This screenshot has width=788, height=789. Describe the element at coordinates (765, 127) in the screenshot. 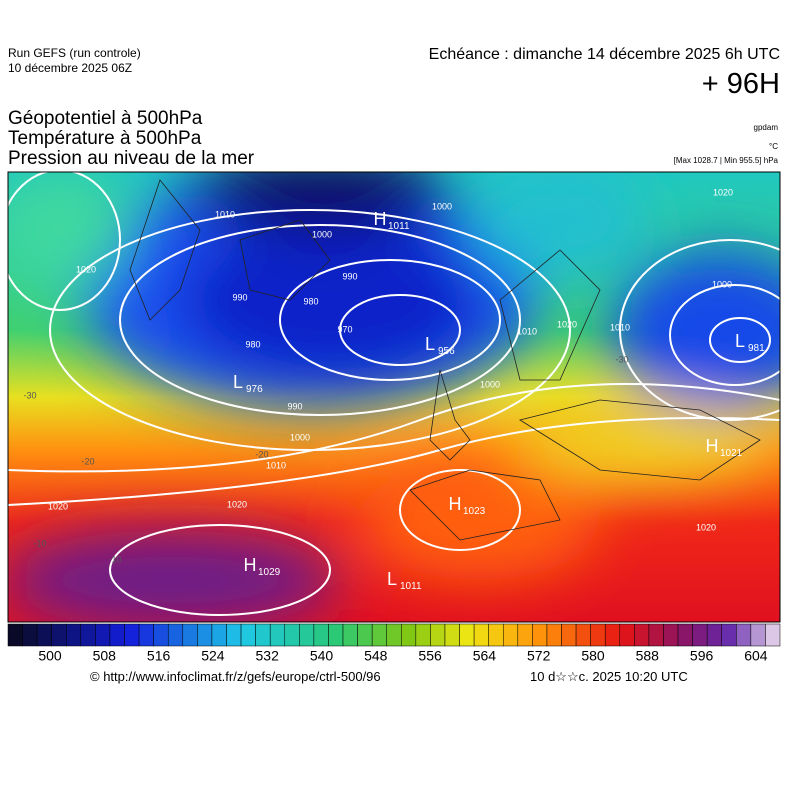

I see `unit: gpdam` at that location.